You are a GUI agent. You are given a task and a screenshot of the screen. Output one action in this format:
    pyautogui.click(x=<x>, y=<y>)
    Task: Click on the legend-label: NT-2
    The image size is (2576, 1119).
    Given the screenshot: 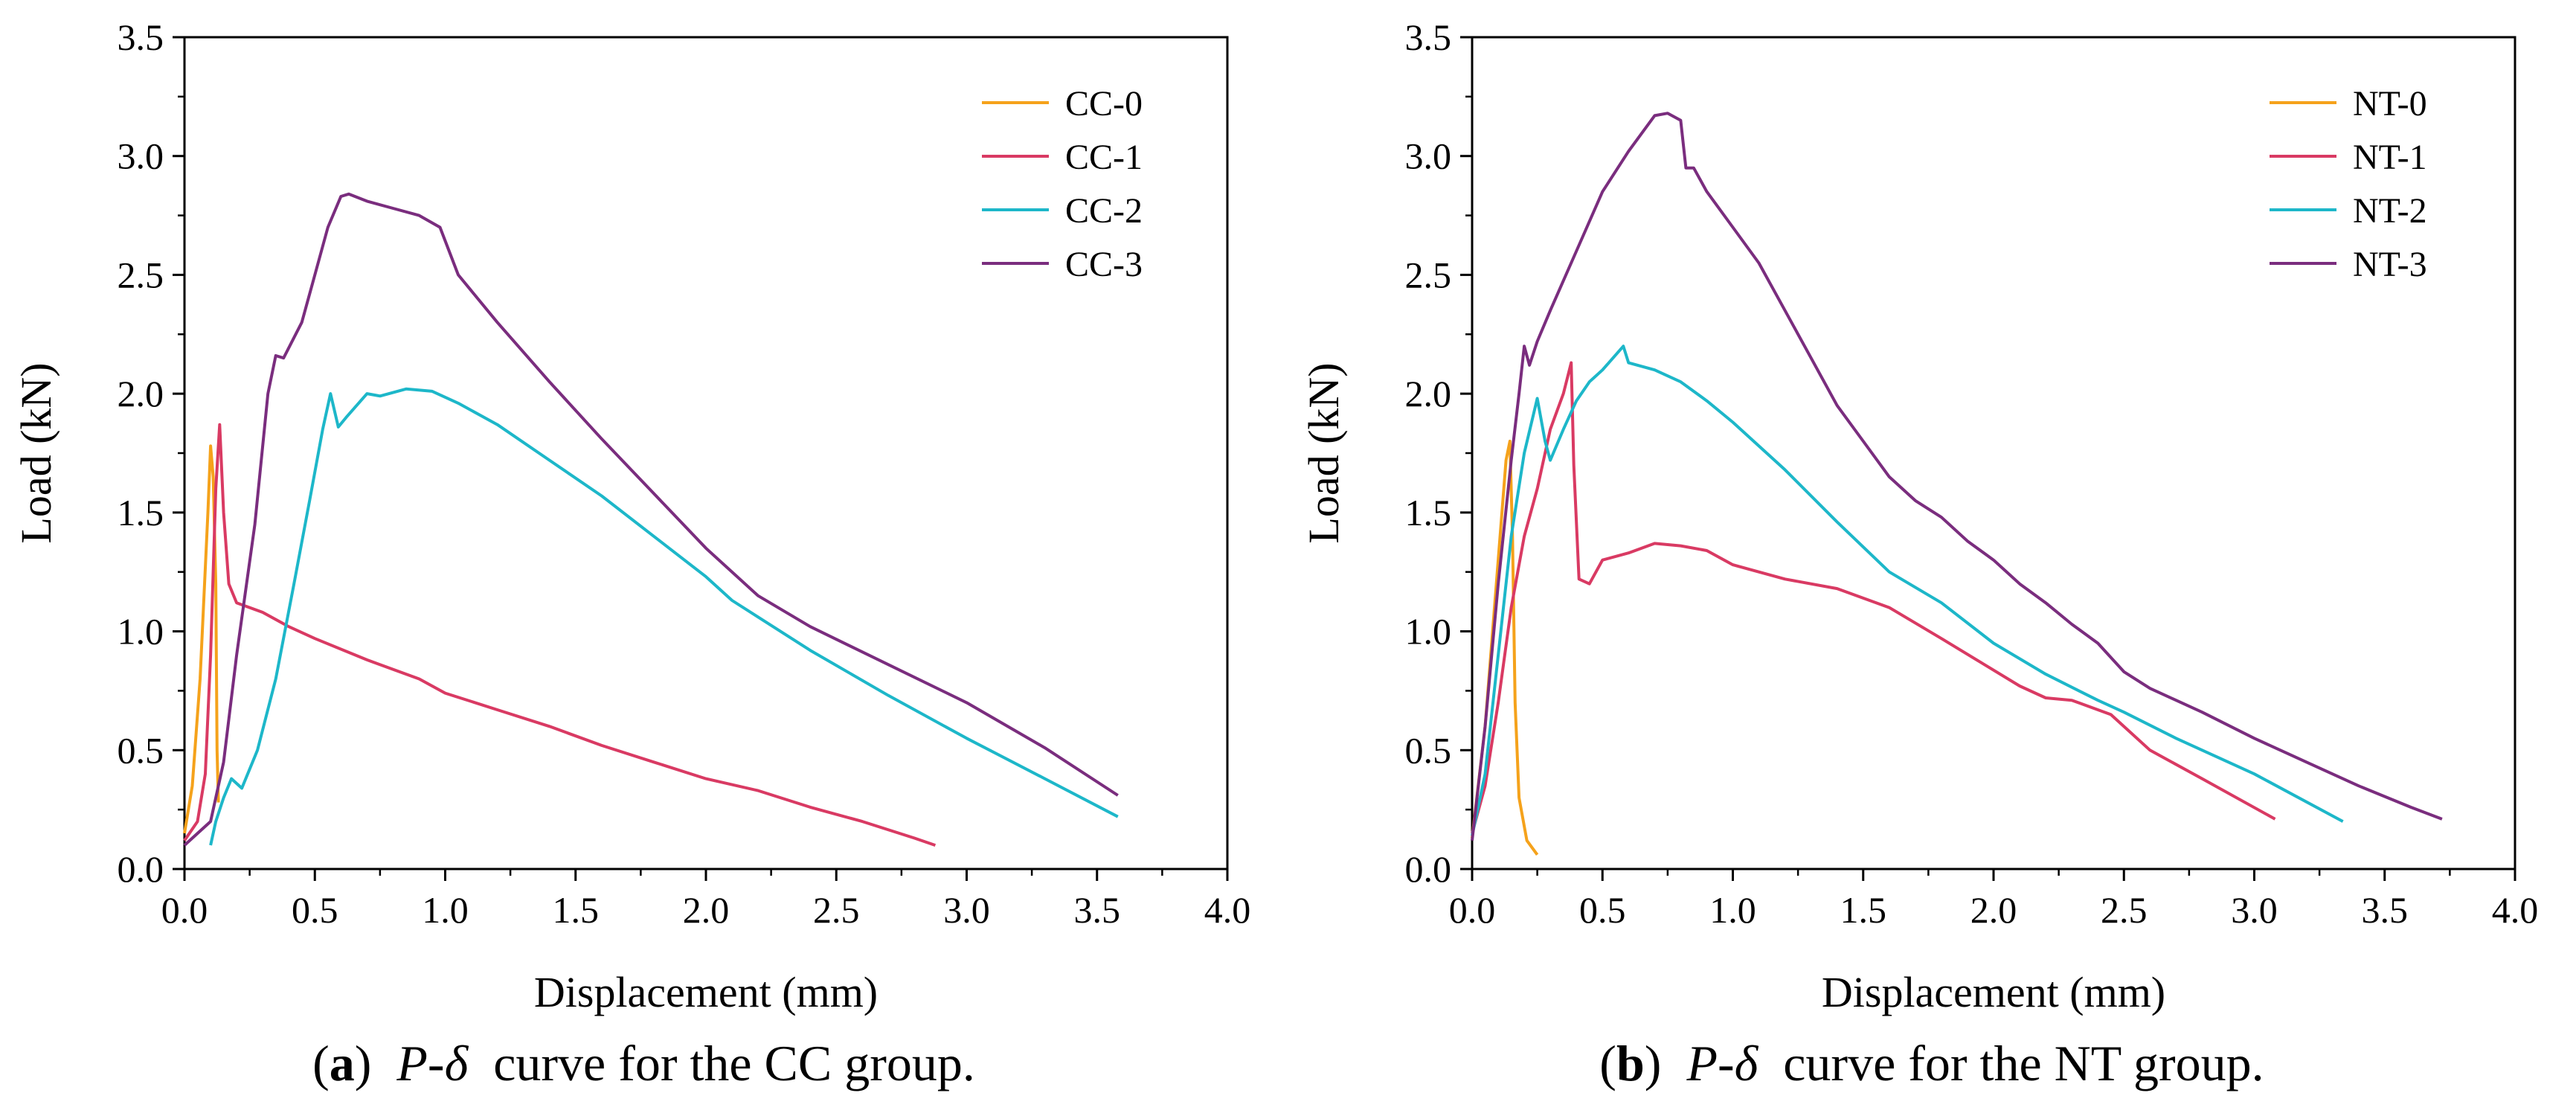 What is the action you would take?
    pyautogui.click(x=2390, y=211)
    